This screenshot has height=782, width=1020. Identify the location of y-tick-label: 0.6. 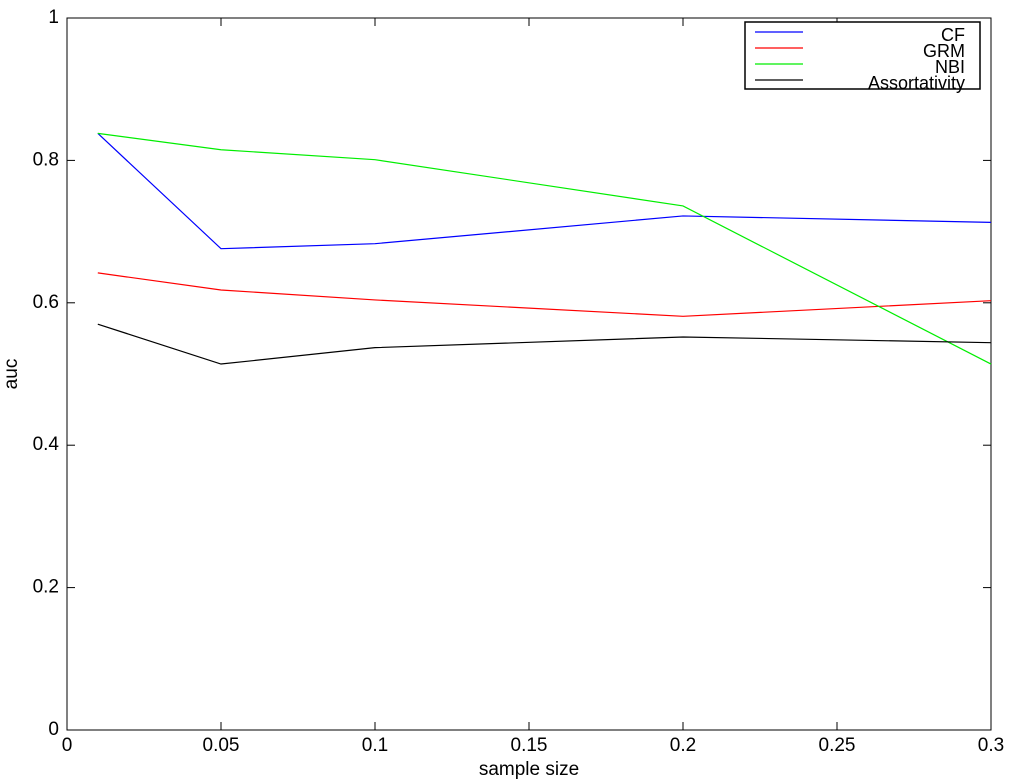
(46, 302).